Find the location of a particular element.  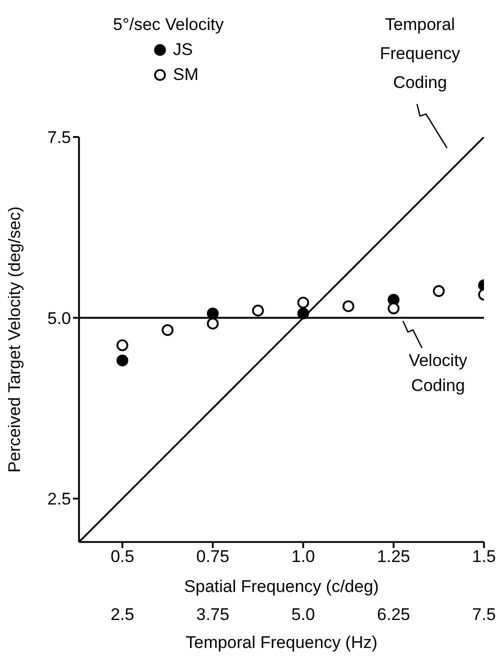

x-tick-label: 1.5 is located at coordinates (484, 556).